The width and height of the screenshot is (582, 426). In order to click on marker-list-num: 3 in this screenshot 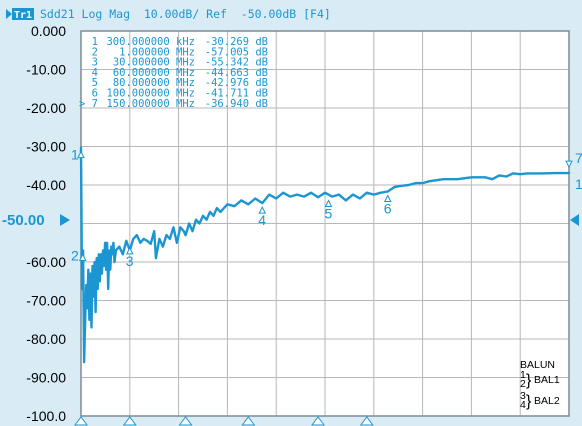, I will do `click(95, 63)`.